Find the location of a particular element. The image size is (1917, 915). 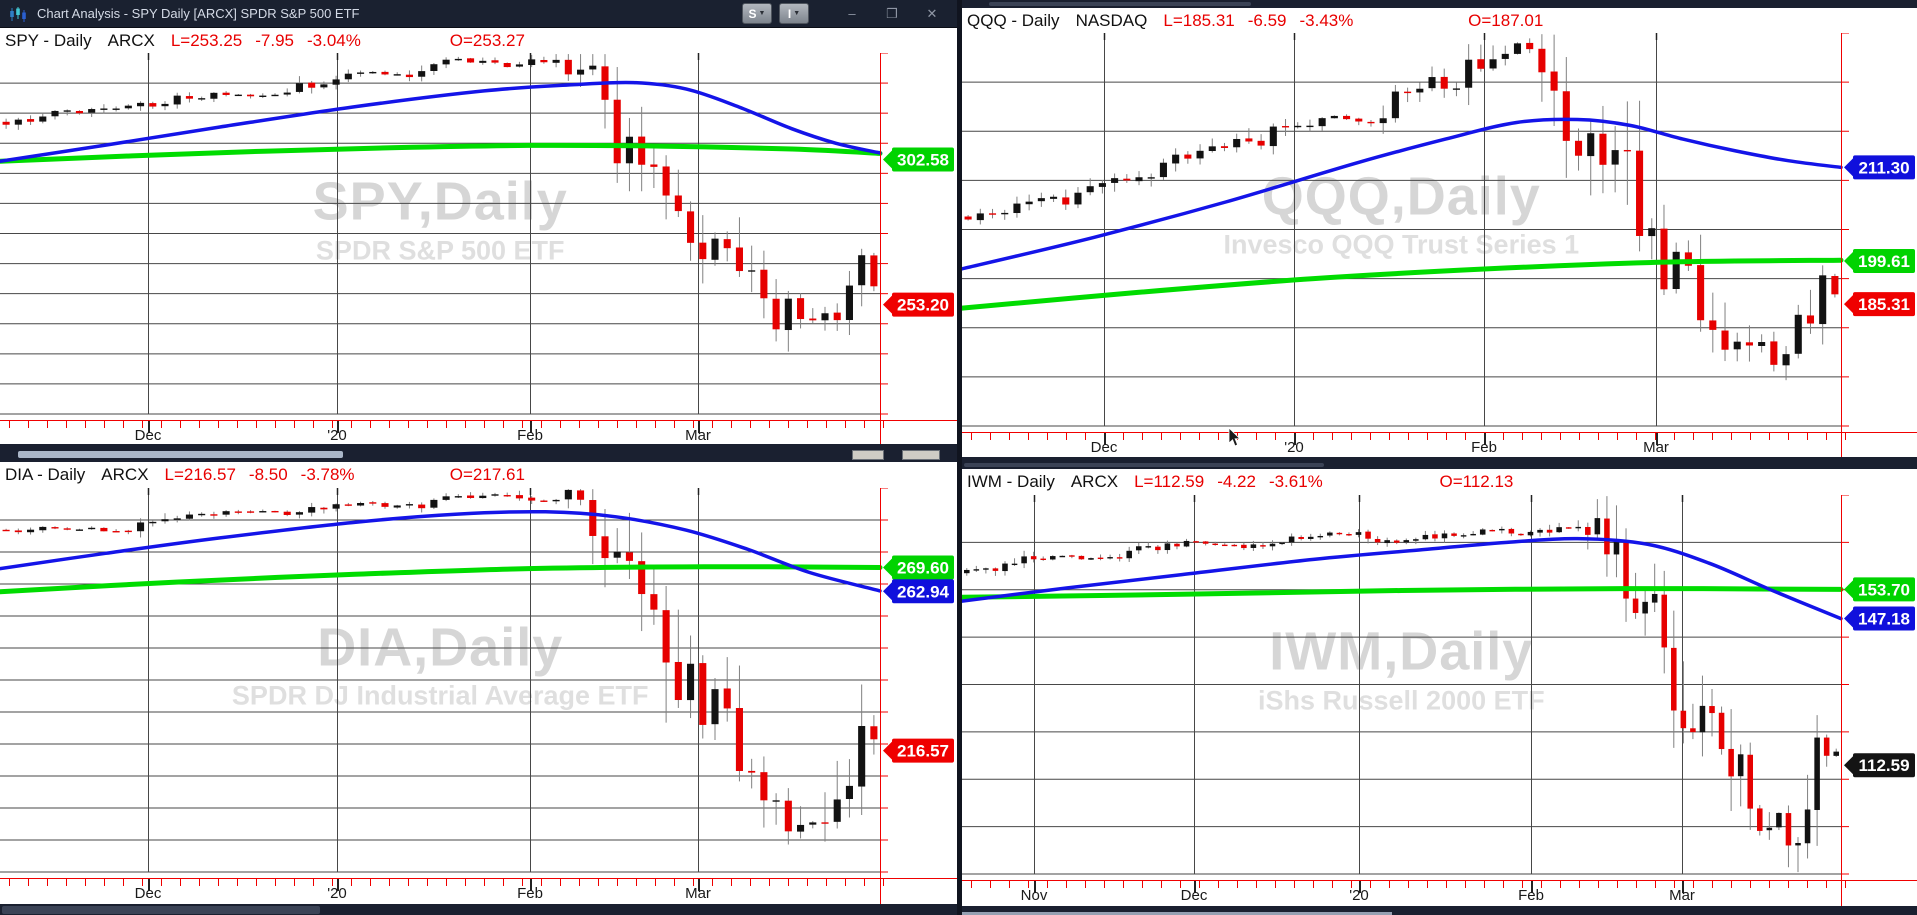

watermark-name: SPDR S&P 500 ETF is located at coordinates (440, 250).